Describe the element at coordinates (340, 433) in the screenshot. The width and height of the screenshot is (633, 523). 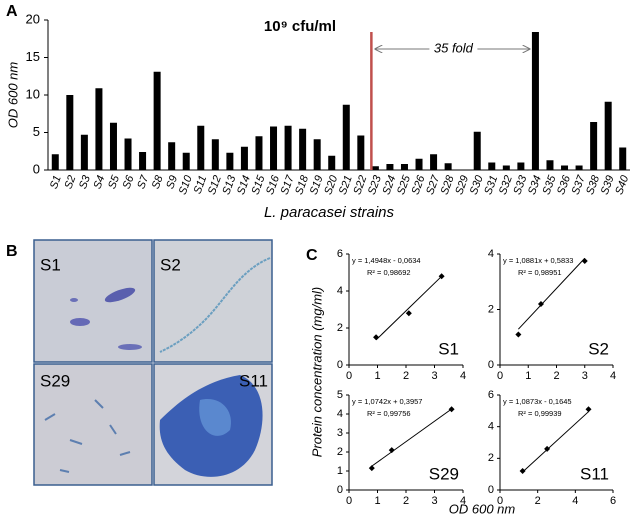
I see `y-tick-label: 3` at that location.